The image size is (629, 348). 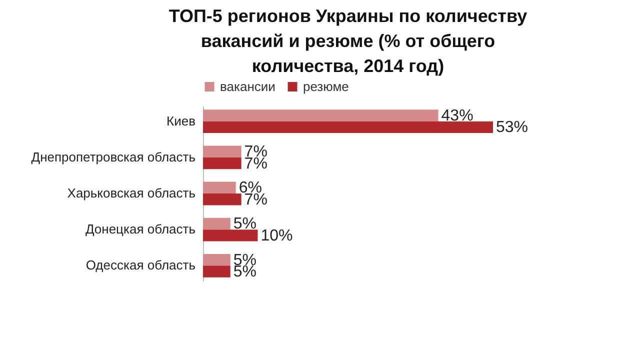 I want to click on y-tick-label: Киев, so click(x=181, y=120).